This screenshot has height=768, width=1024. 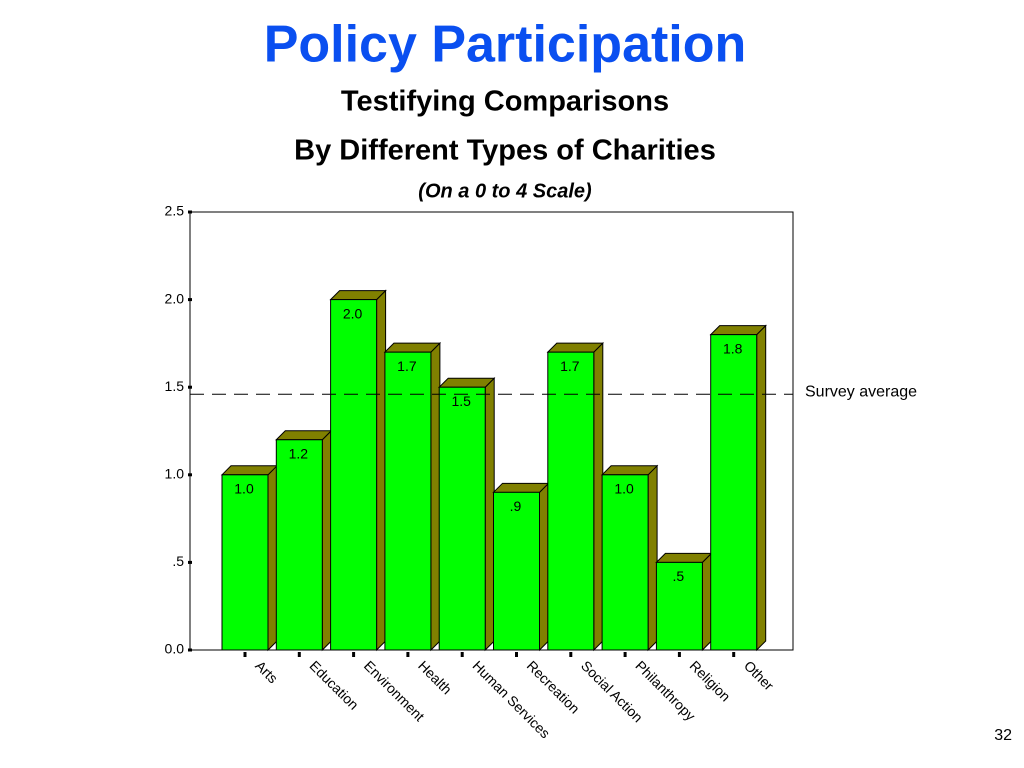 I want to click on y-tick-label: .5, so click(x=178, y=561).